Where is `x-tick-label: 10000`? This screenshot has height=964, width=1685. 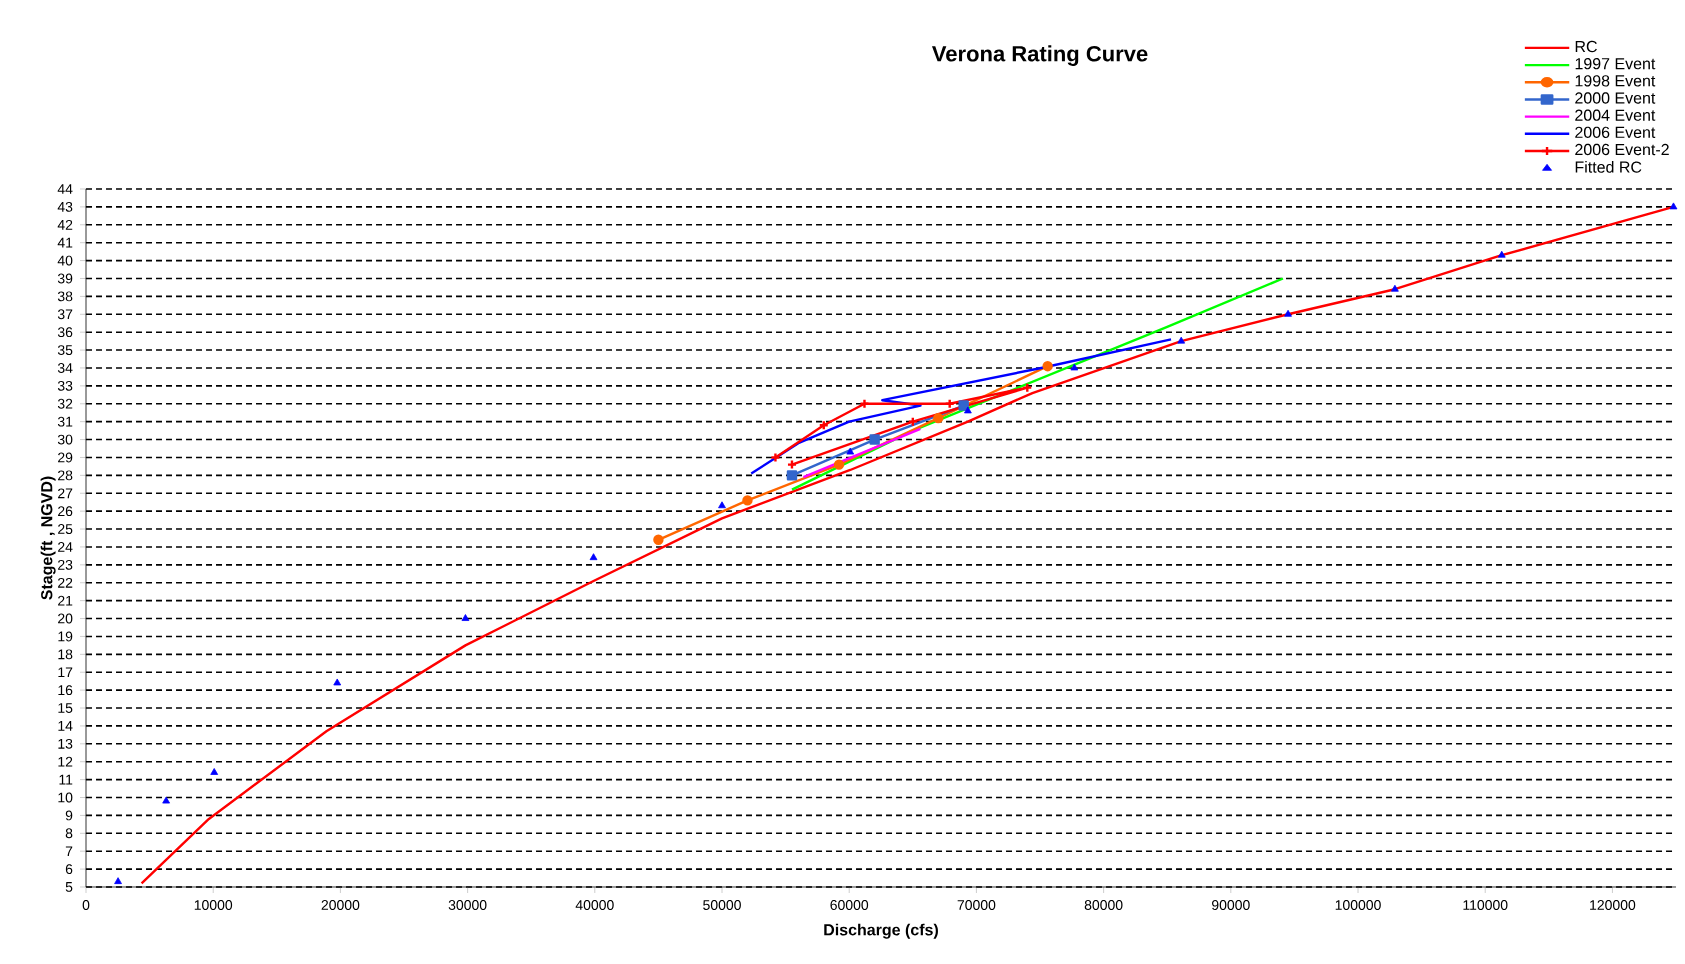
x-tick-label: 10000 is located at coordinates (213, 905).